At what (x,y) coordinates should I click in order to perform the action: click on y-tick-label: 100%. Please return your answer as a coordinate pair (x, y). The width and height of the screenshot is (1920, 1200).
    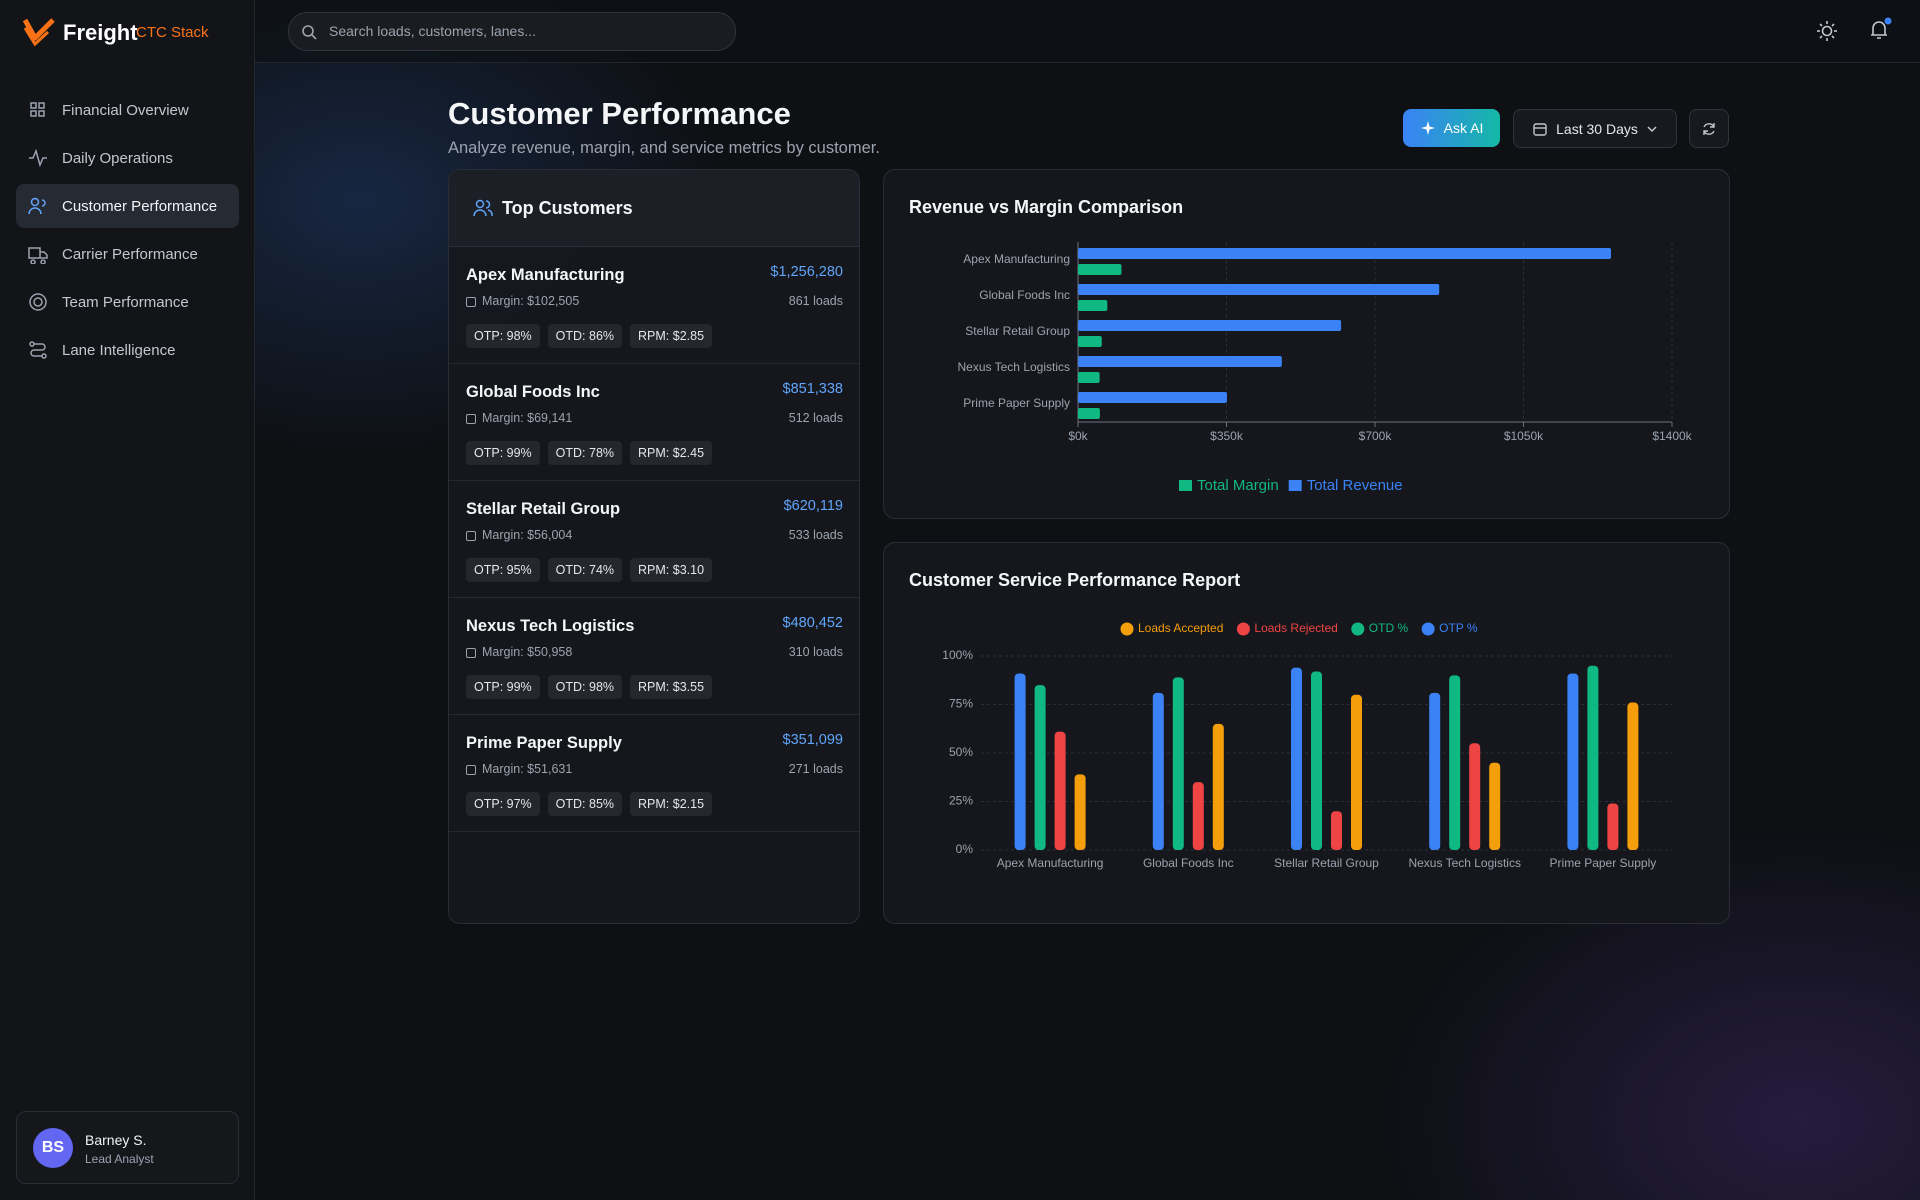
    Looking at the image, I should click on (957, 655).